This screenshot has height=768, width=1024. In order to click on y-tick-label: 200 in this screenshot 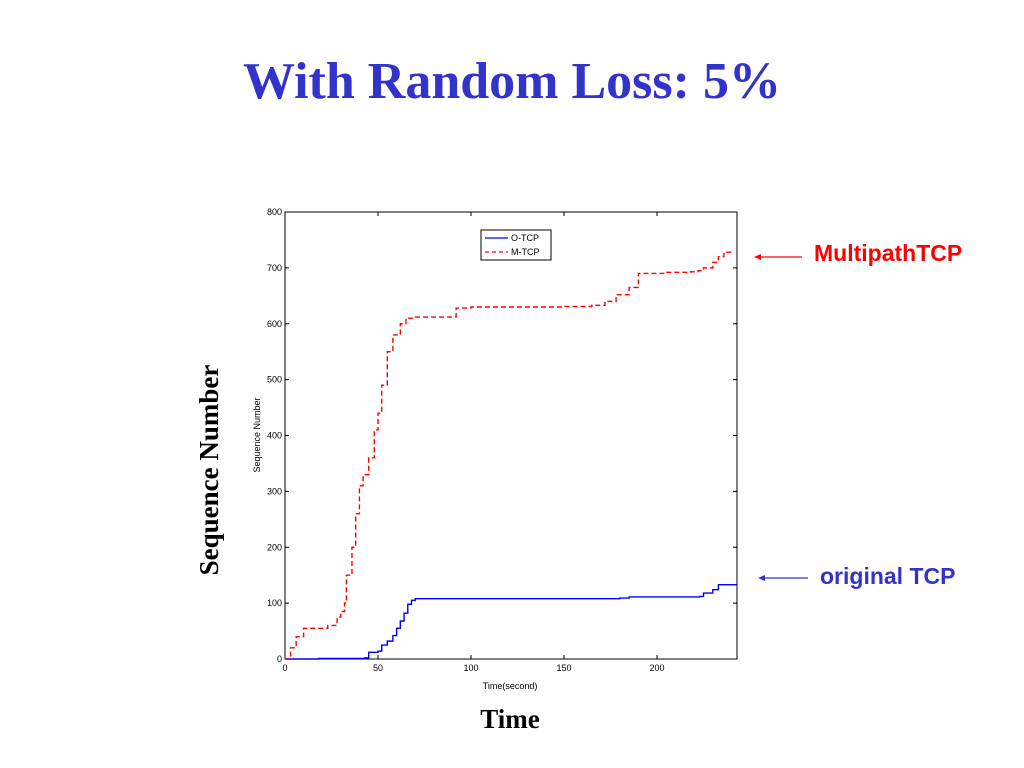, I will do `click(274, 547)`.